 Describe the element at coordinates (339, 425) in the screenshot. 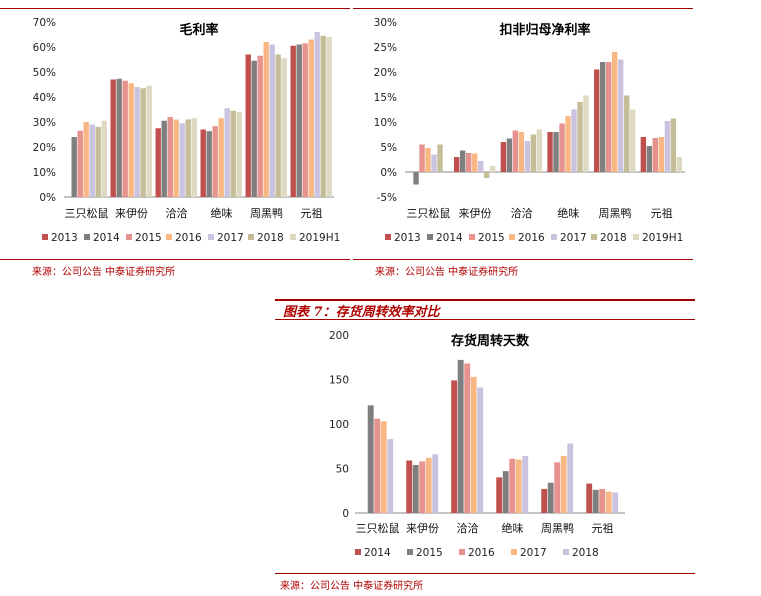

I see `y-tick-label: 100` at that location.